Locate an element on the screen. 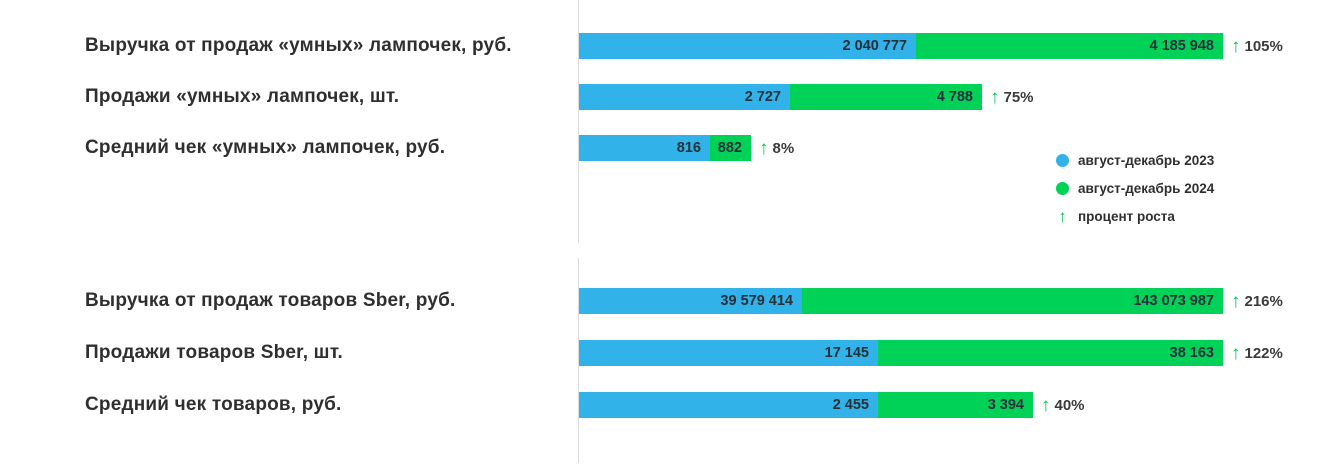 This screenshot has height=467, width=1340. growth-value: 122% is located at coordinates (1263, 353).